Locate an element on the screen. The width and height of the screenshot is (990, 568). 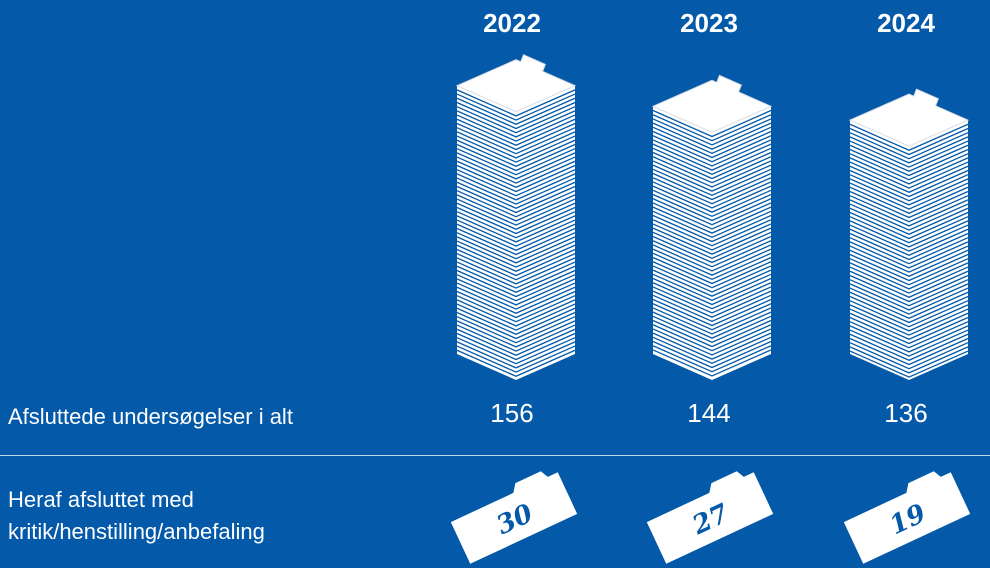
year-label-2024: 2024 is located at coordinates (906, 23).